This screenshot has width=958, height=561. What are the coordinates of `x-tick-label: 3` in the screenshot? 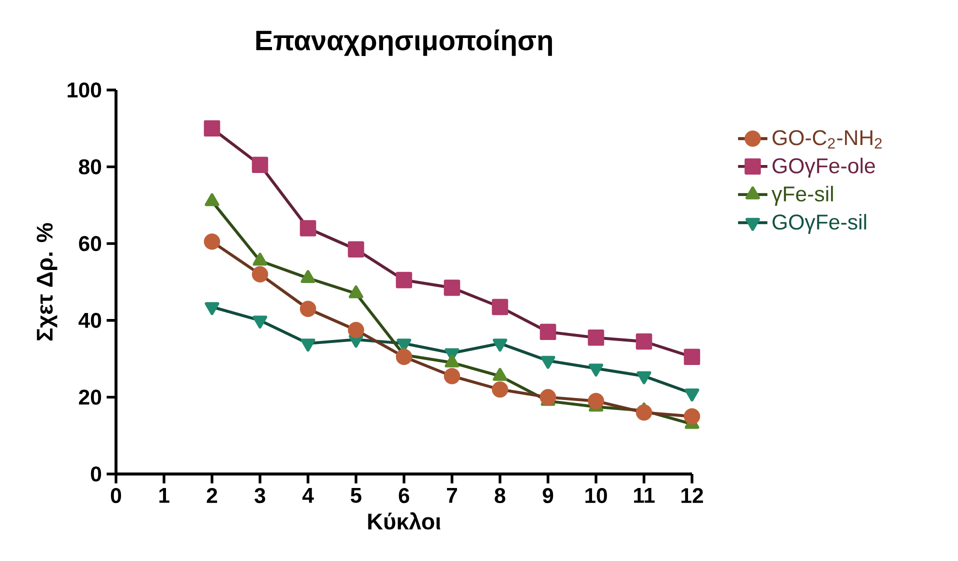 It's located at (260, 496).